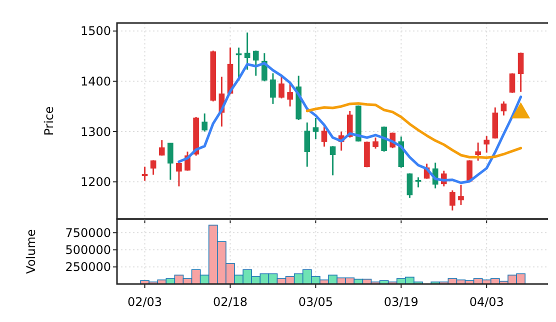  Describe the element at coordinates (88, 267) in the screenshot. I see `y-tick-label: 250000` at that location.